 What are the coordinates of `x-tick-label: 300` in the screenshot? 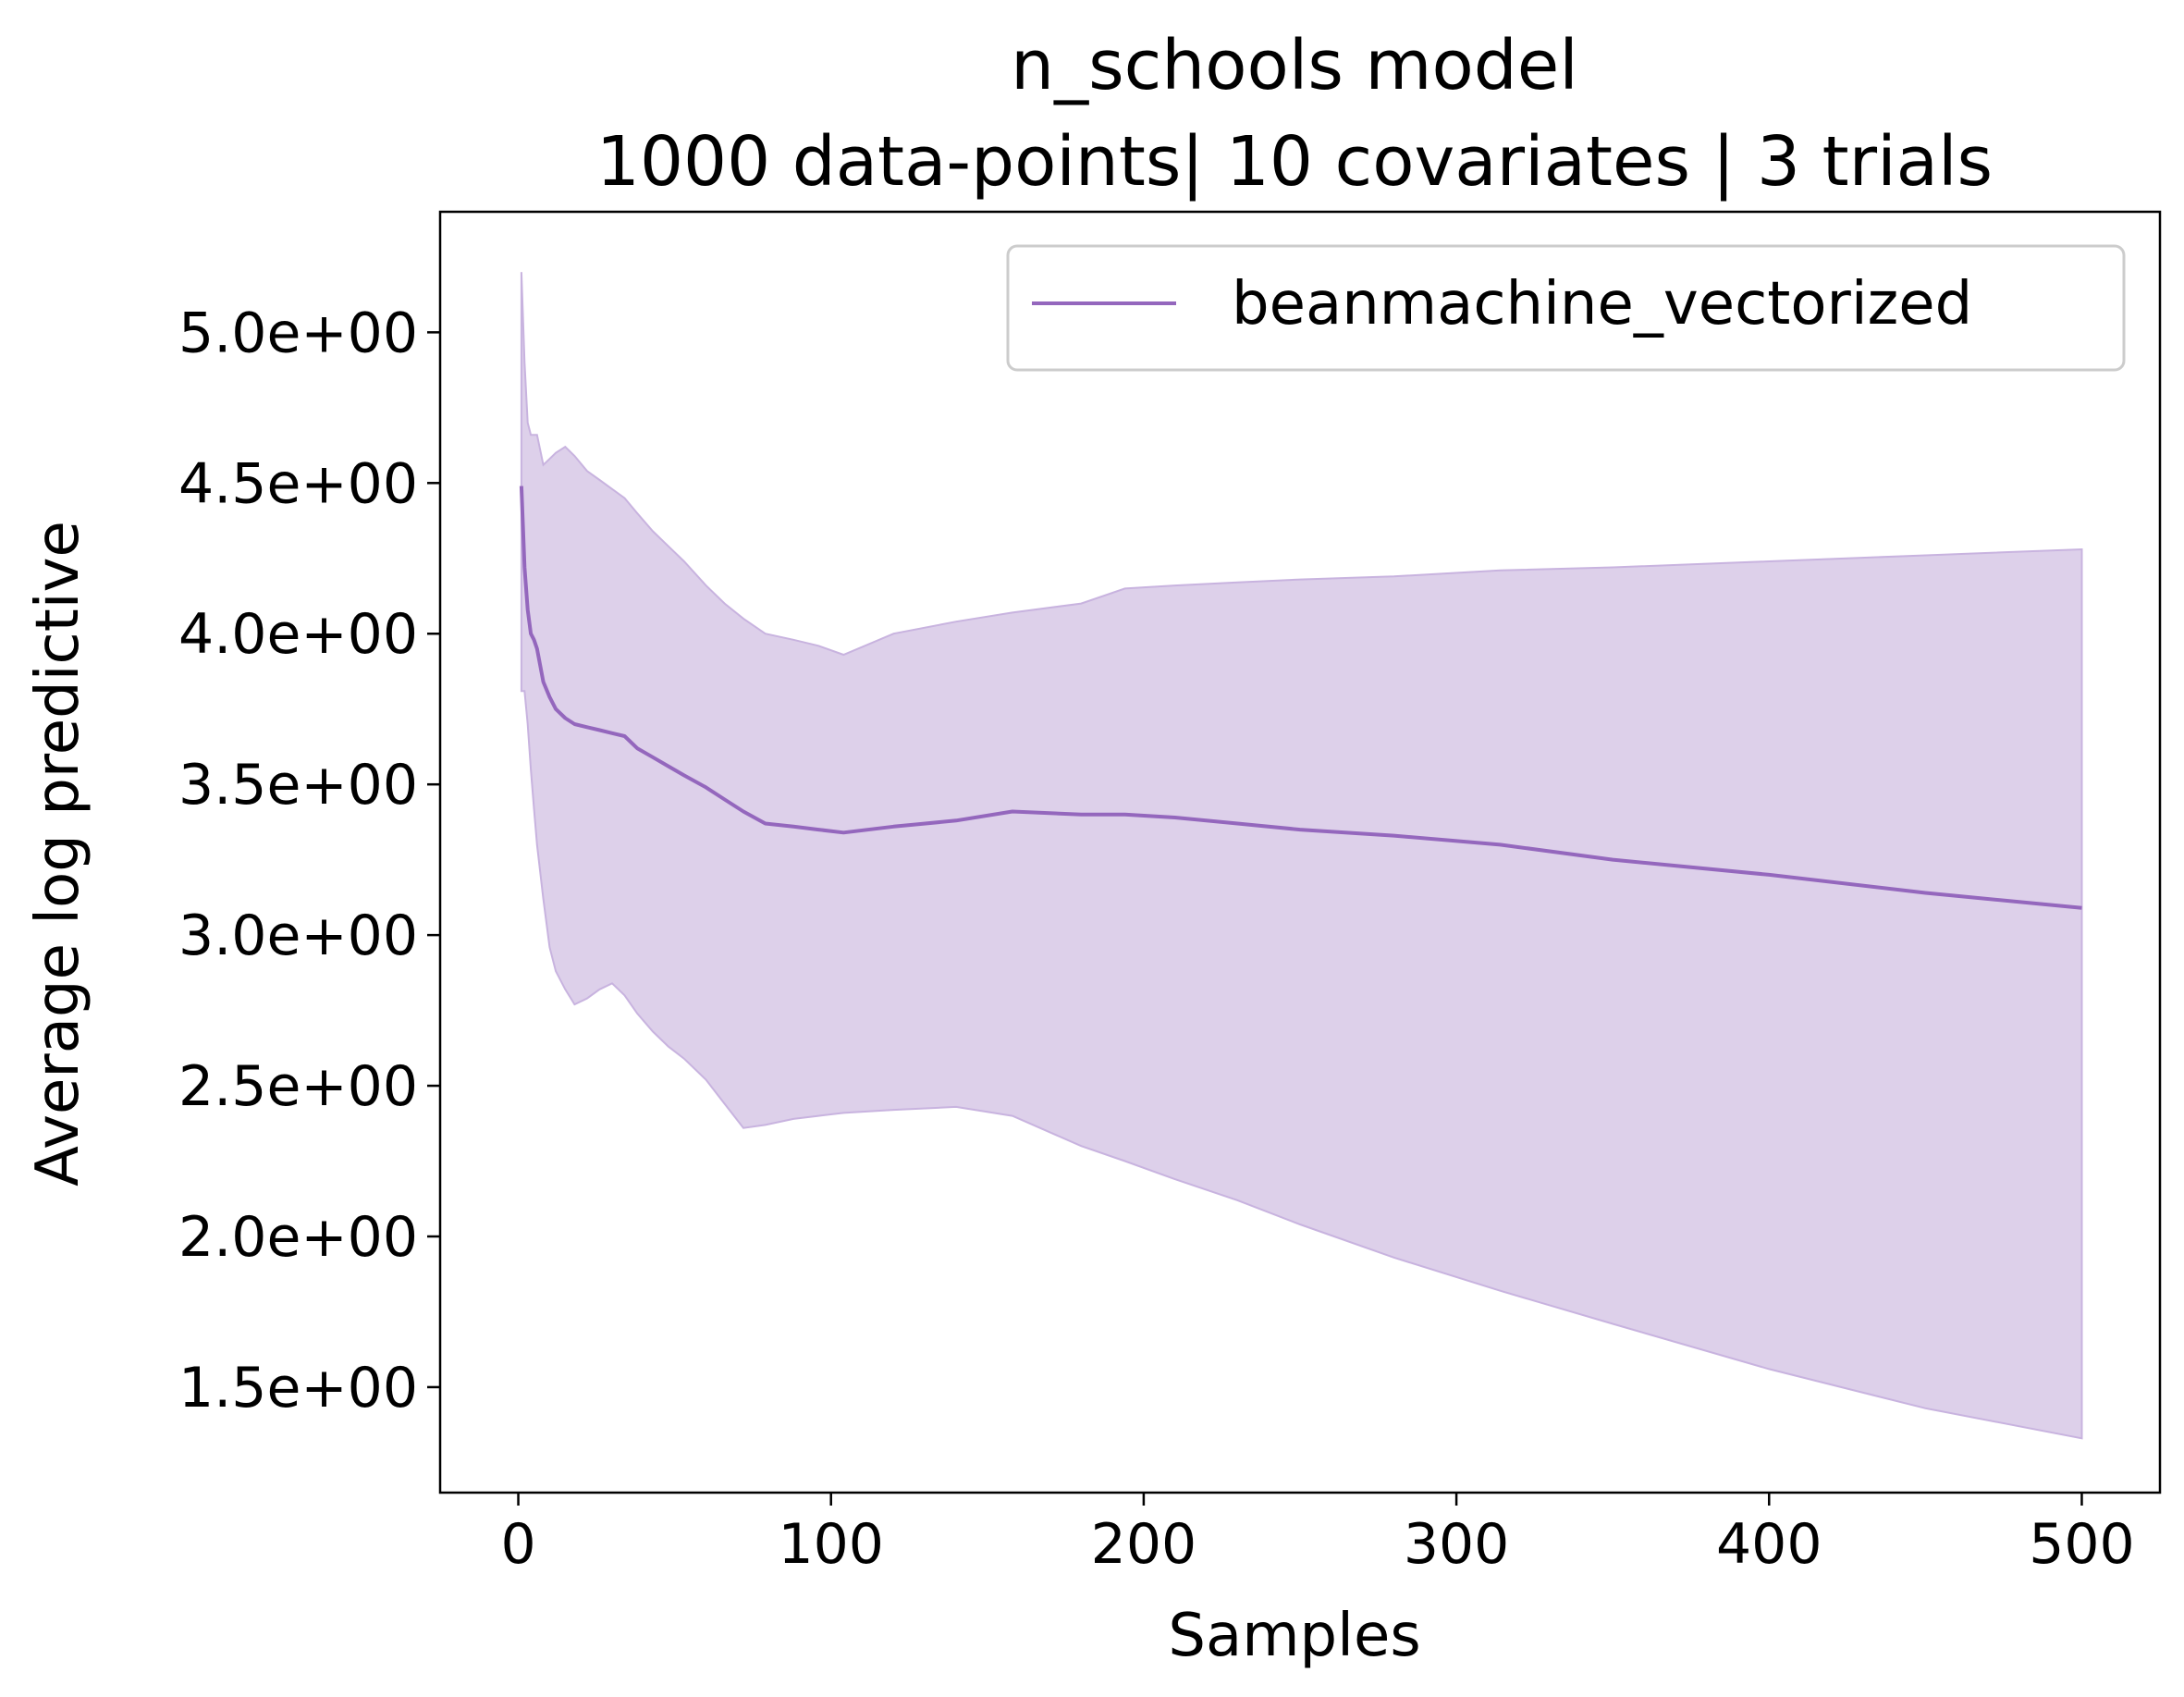 It's located at (1457, 1544).